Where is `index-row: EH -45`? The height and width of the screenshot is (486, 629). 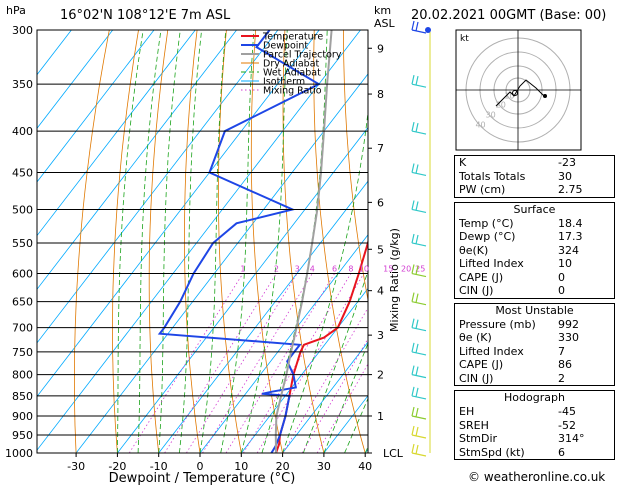
index-row: EH -45 is located at coordinates (517, 411).